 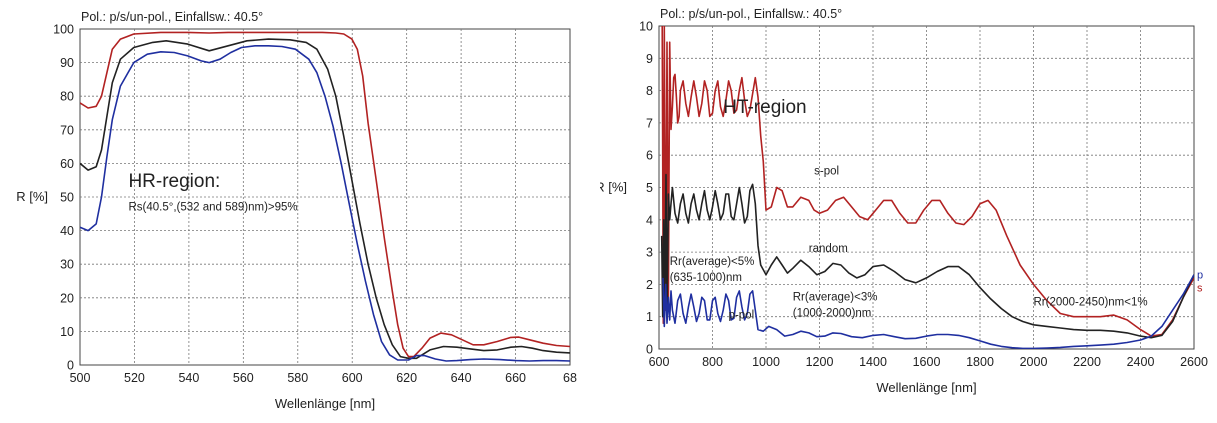 What do you see at coordinates (63, 30) in the screenshot?
I see `y-tick-label: 100` at bounding box center [63, 30].